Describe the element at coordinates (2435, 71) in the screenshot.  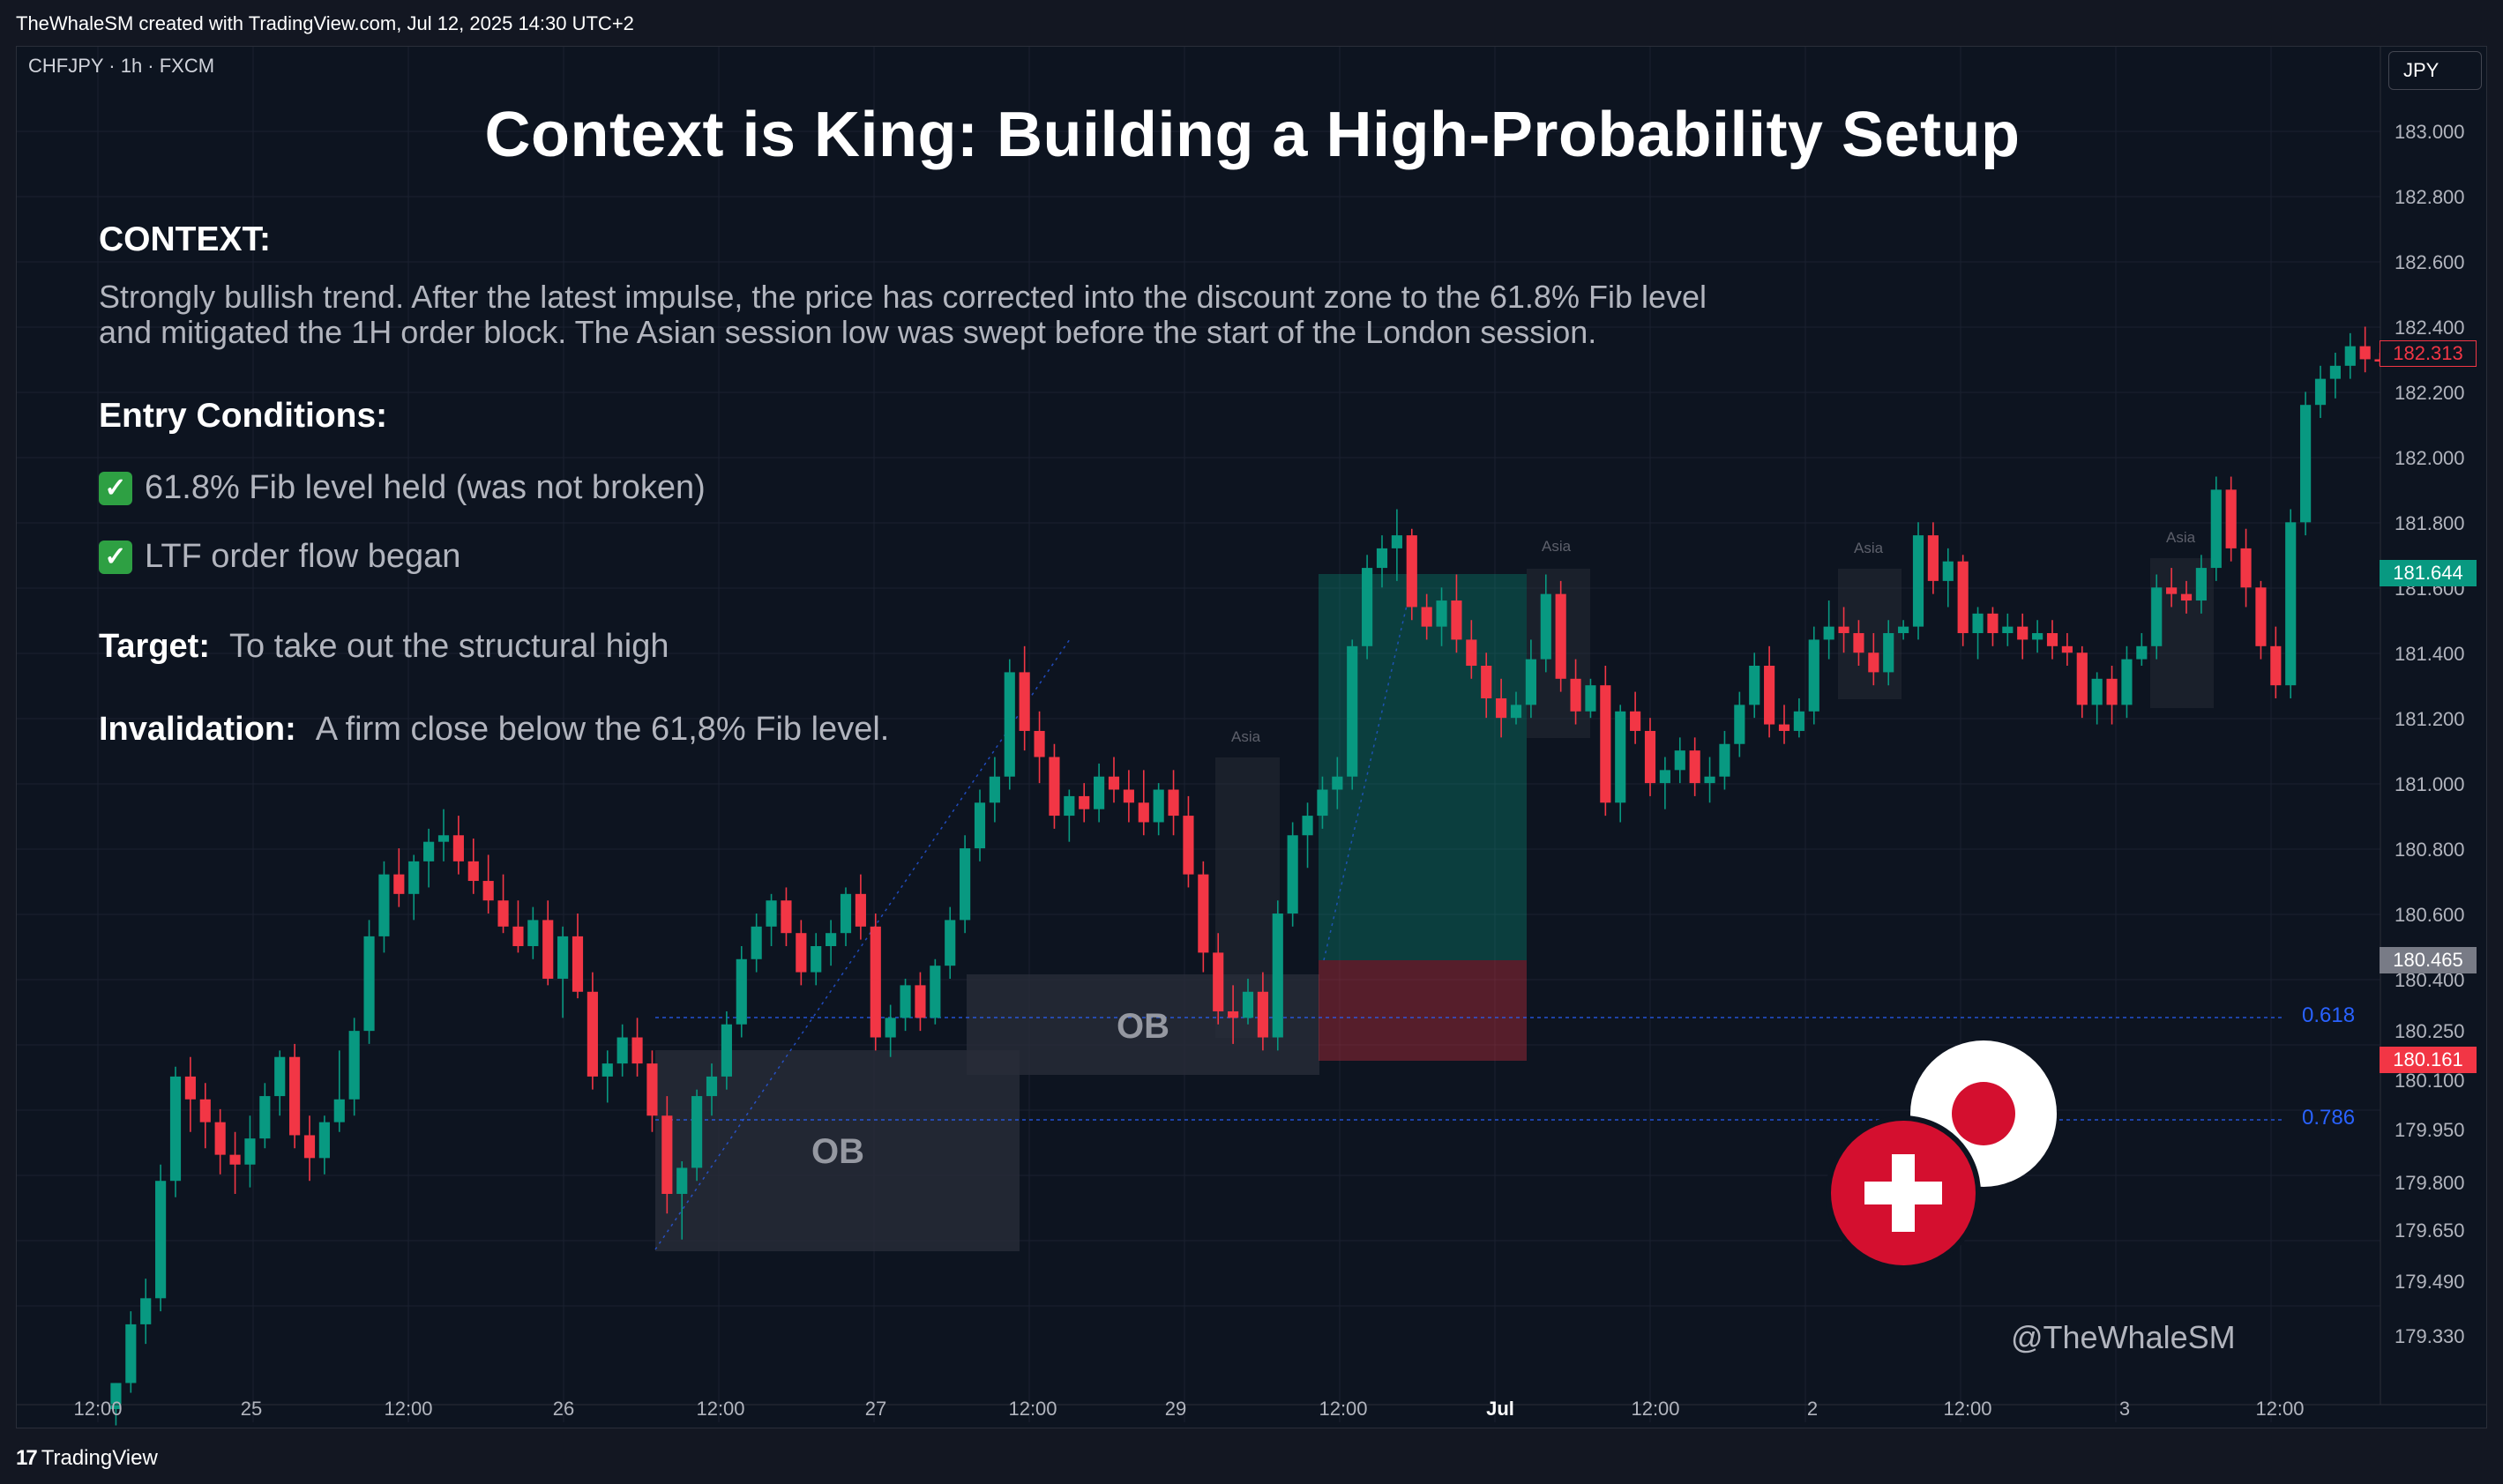
I see `currency-button: JPY` at that location.